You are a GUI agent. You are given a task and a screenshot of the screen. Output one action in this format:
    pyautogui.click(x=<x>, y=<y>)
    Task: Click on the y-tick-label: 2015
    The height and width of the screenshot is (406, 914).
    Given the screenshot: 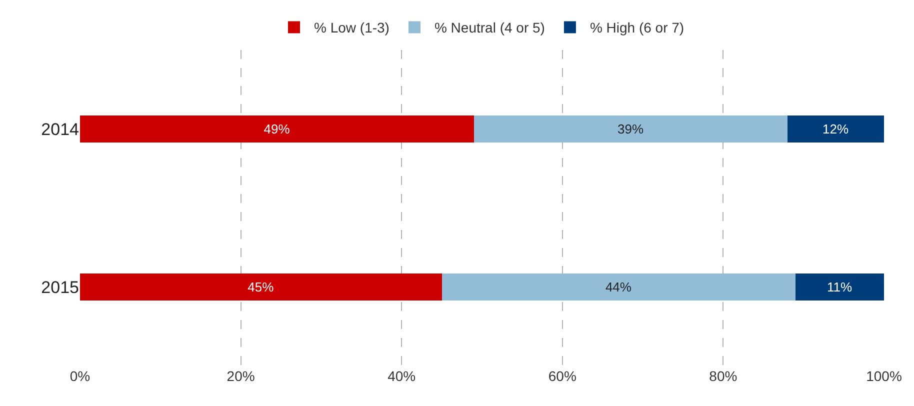 What is the action you would take?
    pyautogui.click(x=60, y=287)
    